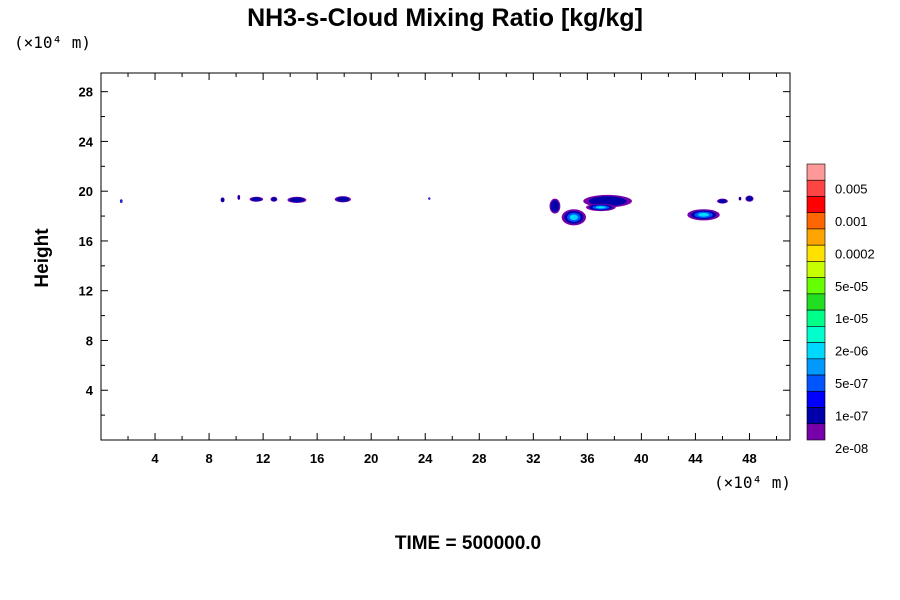 This screenshot has height=600, width=900. I want to click on y-tick-label: 16, so click(86, 241).